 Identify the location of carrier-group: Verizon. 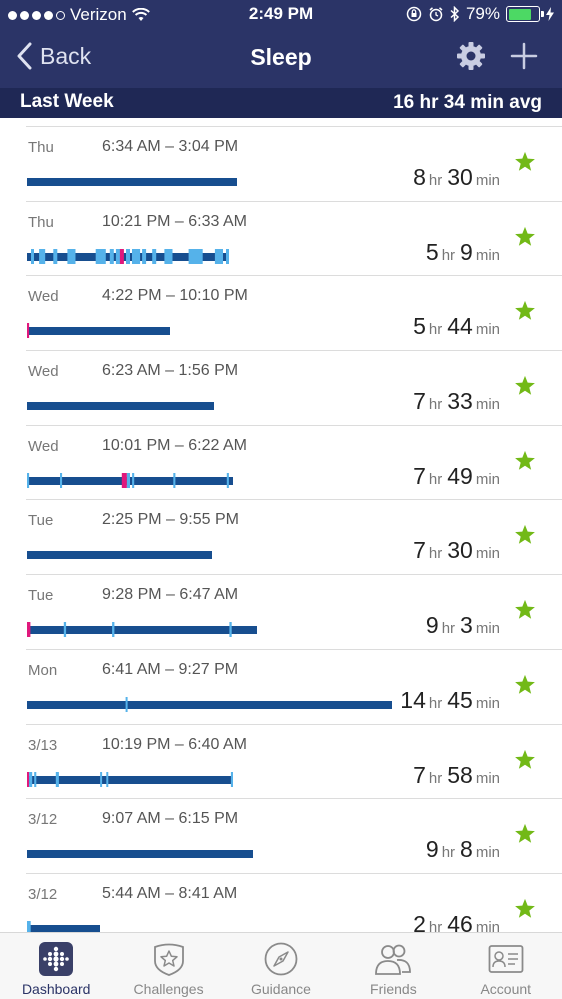
(79, 15).